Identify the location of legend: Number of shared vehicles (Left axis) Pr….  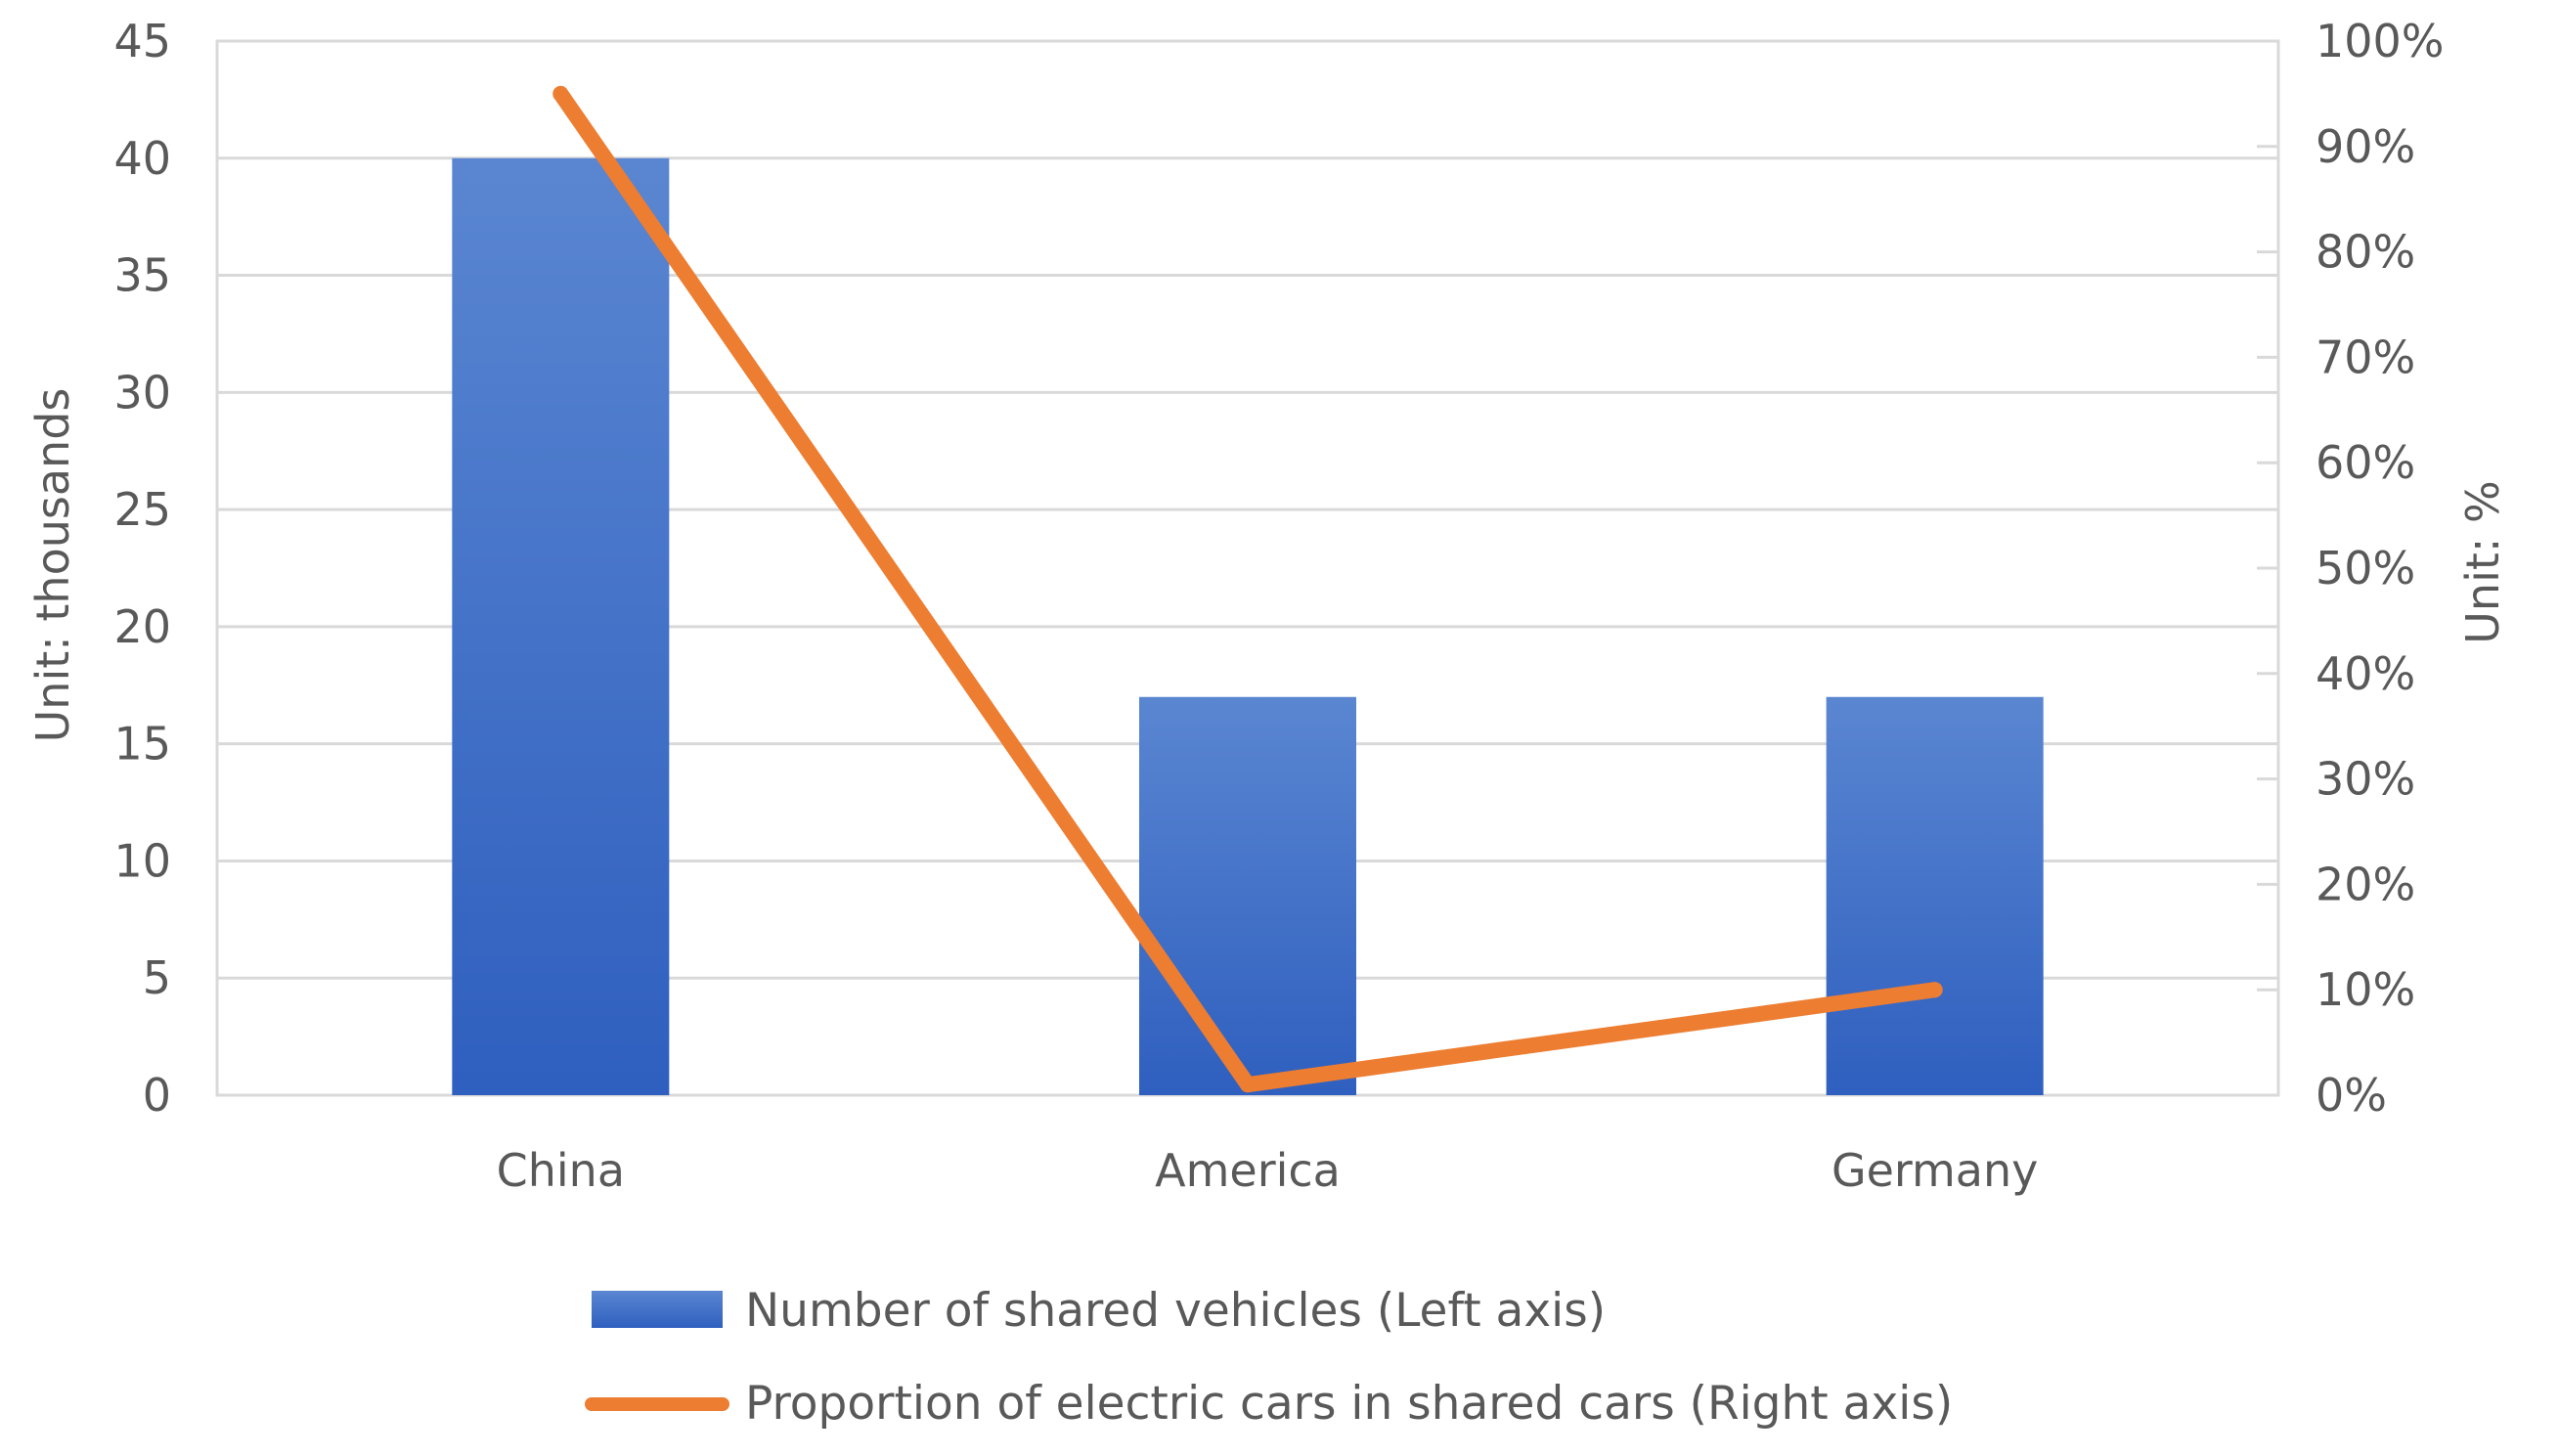
(1269, 1357).